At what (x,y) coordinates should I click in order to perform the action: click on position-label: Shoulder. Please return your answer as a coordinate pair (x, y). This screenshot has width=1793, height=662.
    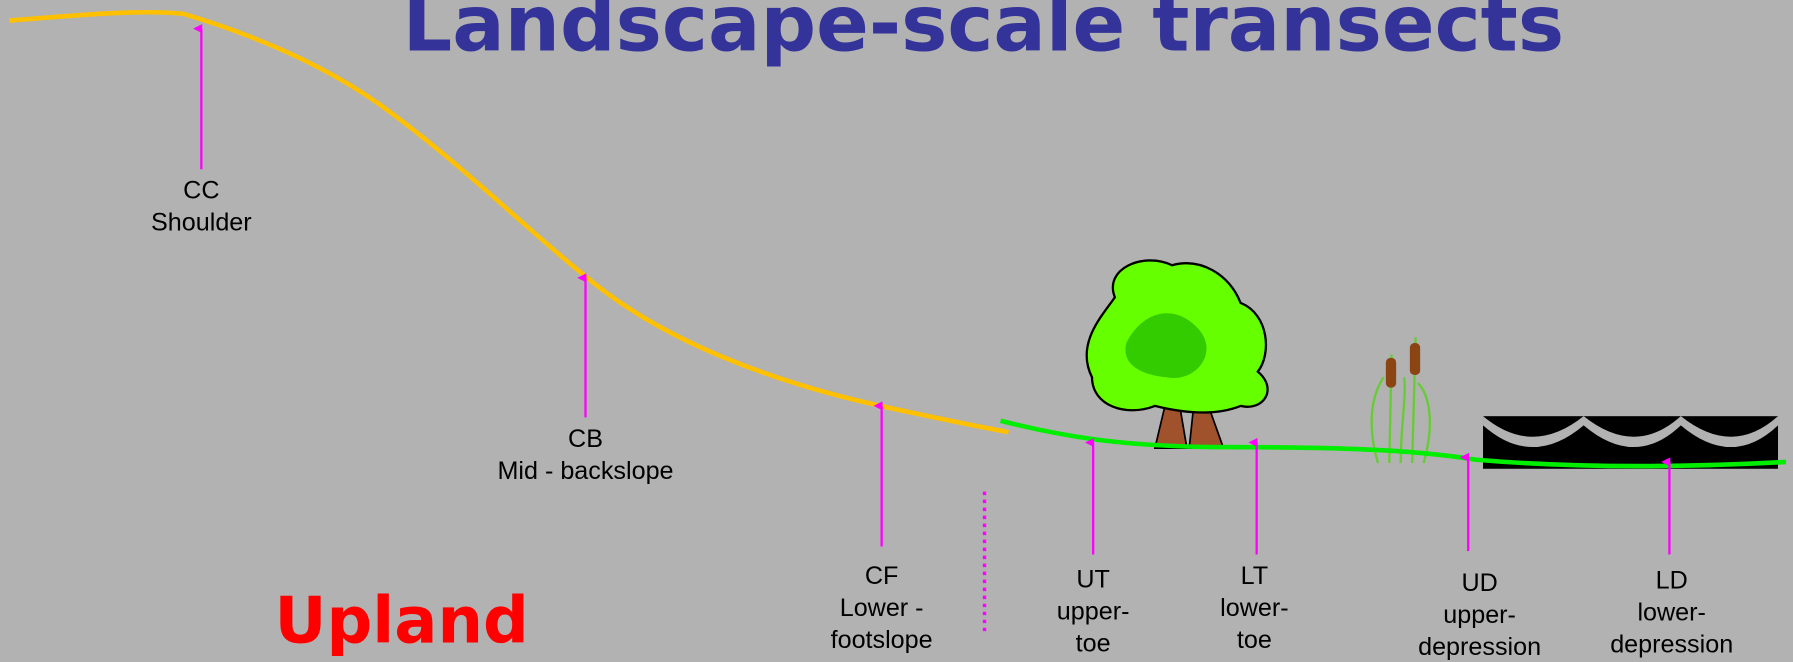
    Looking at the image, I should click on (201, 223).